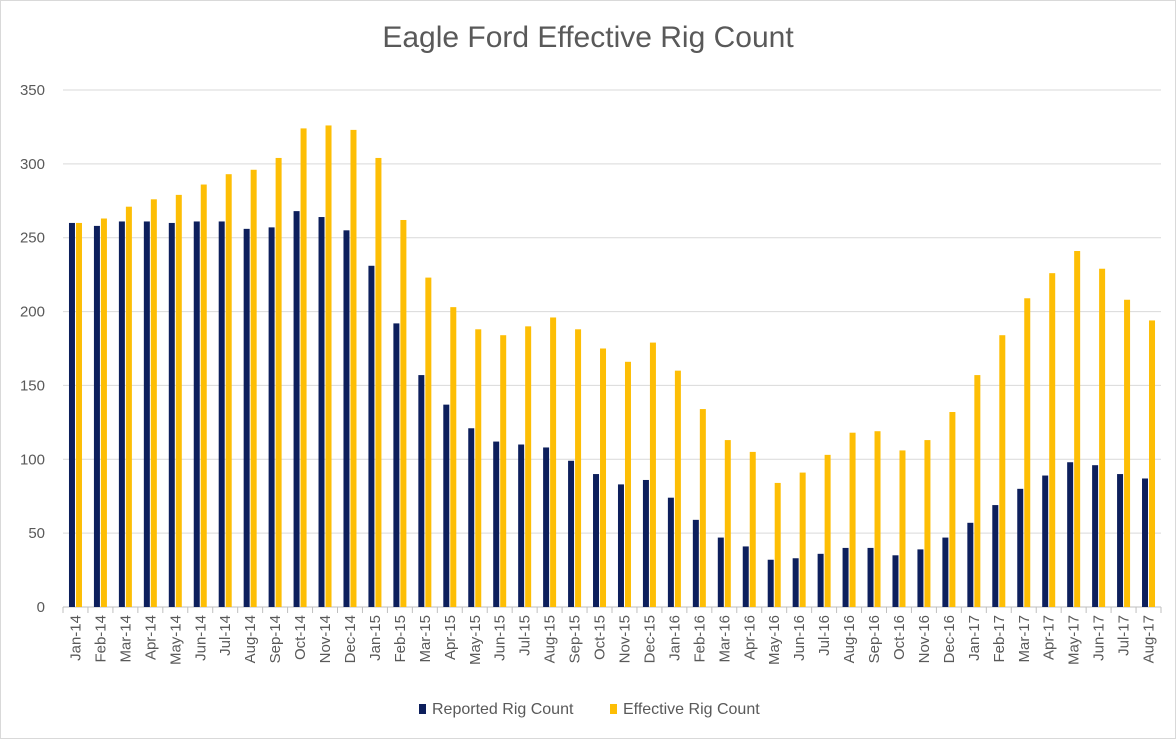 Image resolution: width=1176 pixels, height=739 pixels. Describe the element at coordinates (749, 637) in the screenshot. I see `x-tick-label: Apr-16` at that location.